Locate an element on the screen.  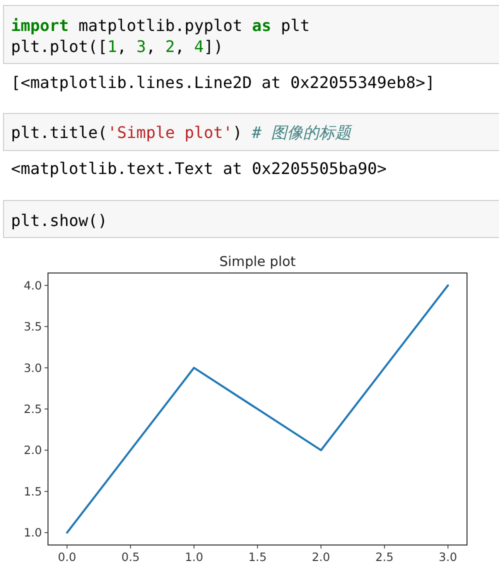
y-tick-label: 2.0 is located at coordinates (33, 450).